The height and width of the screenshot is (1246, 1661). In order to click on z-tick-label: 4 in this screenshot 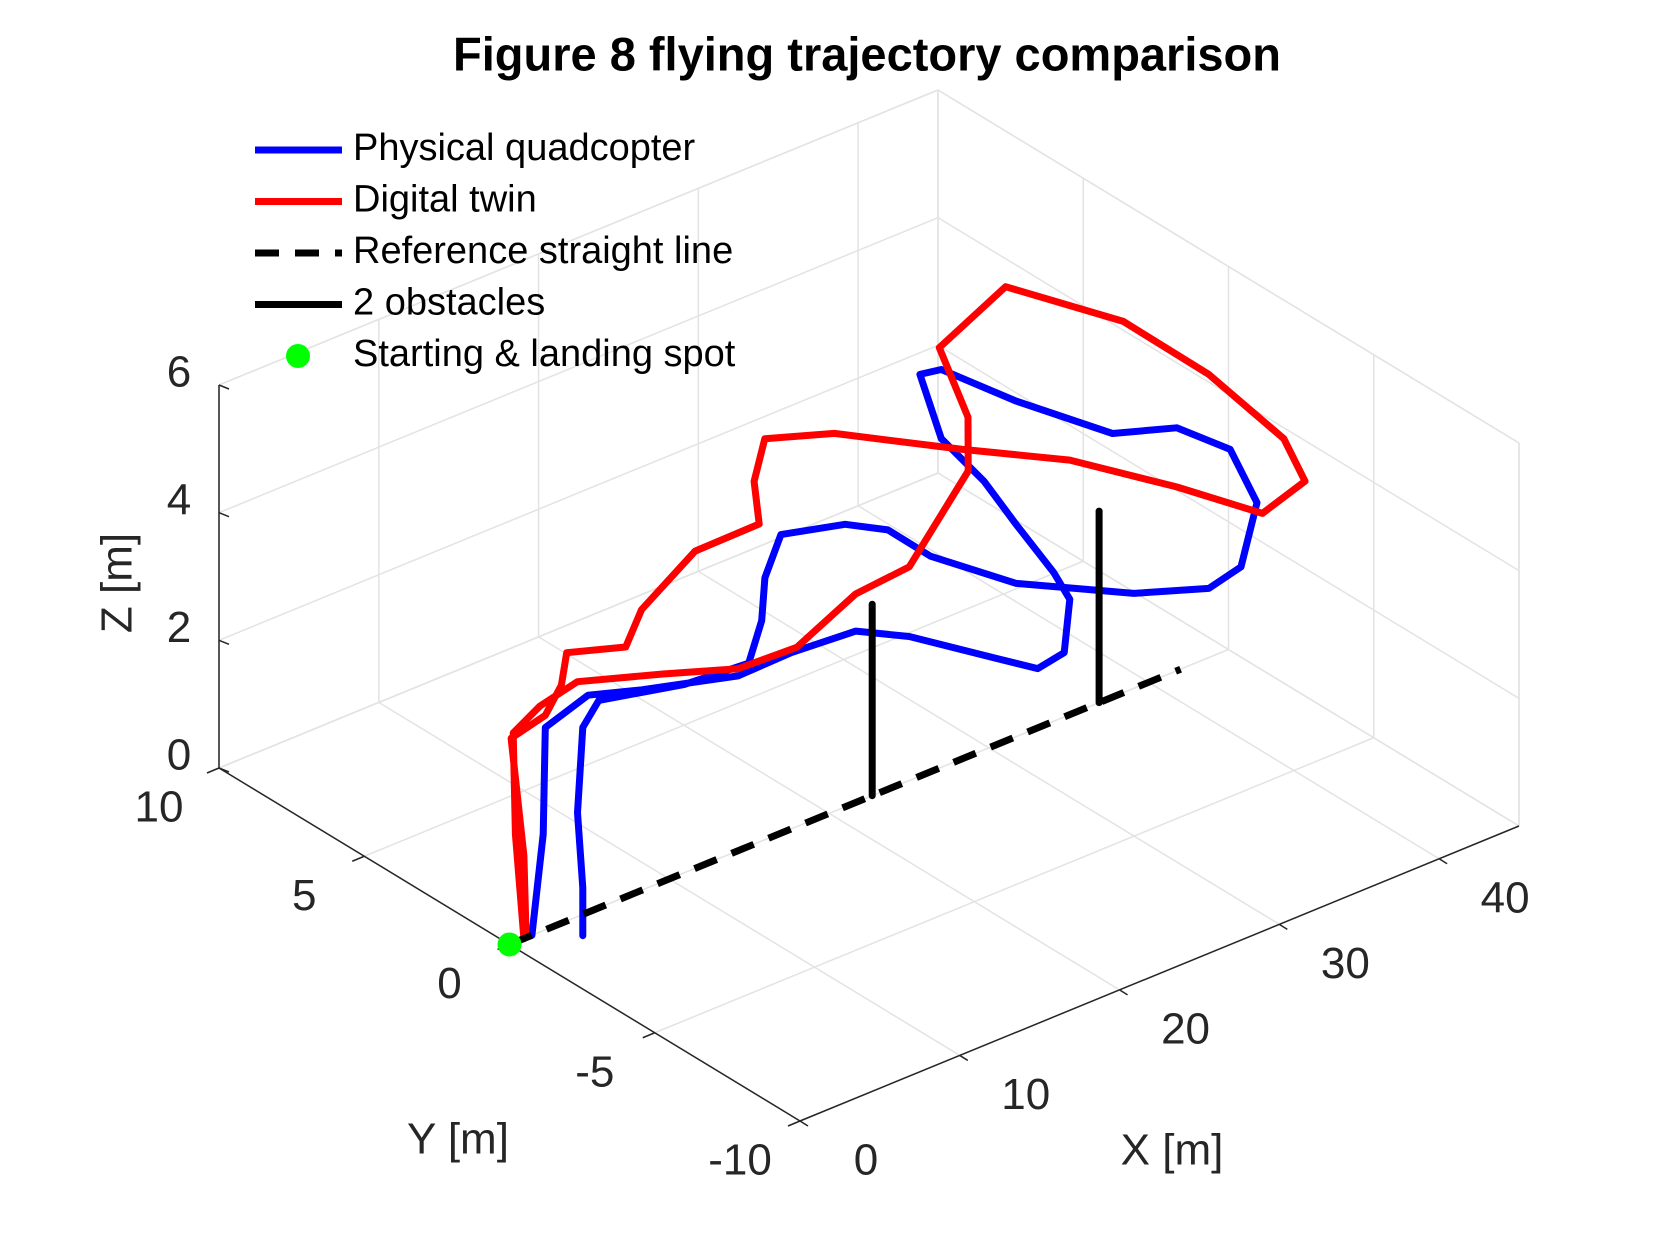, I will do `click(179, 499)`.